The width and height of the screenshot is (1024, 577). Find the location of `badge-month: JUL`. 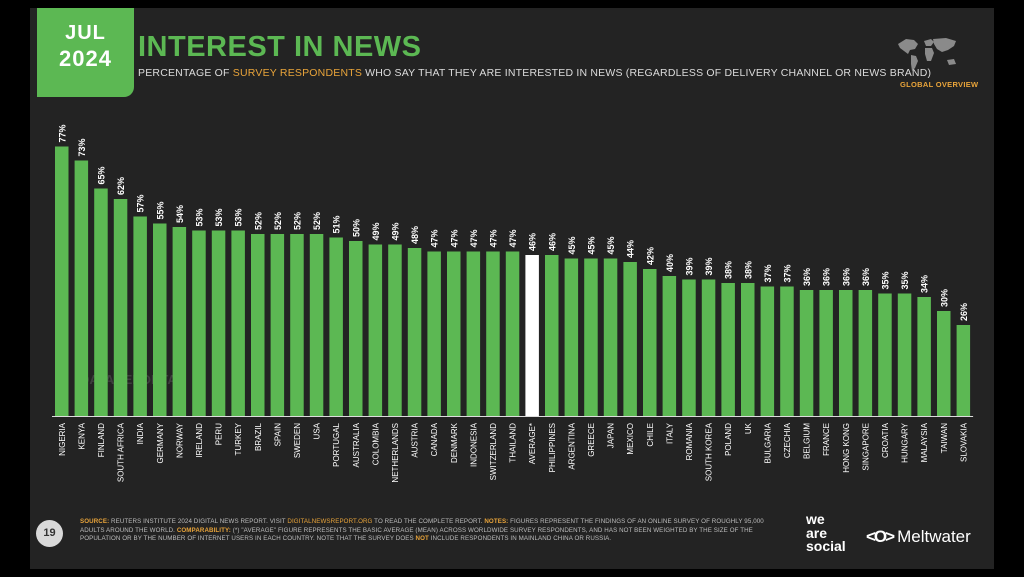

badge-month: JUL is located at coordinates (85, 33).